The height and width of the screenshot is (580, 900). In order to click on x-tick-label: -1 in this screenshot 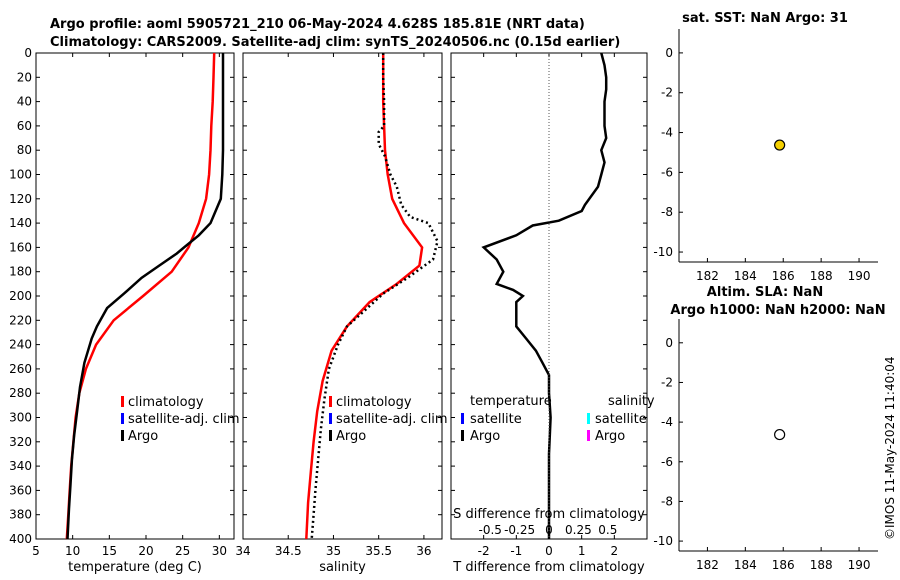, I will do `click(516, 551)`.